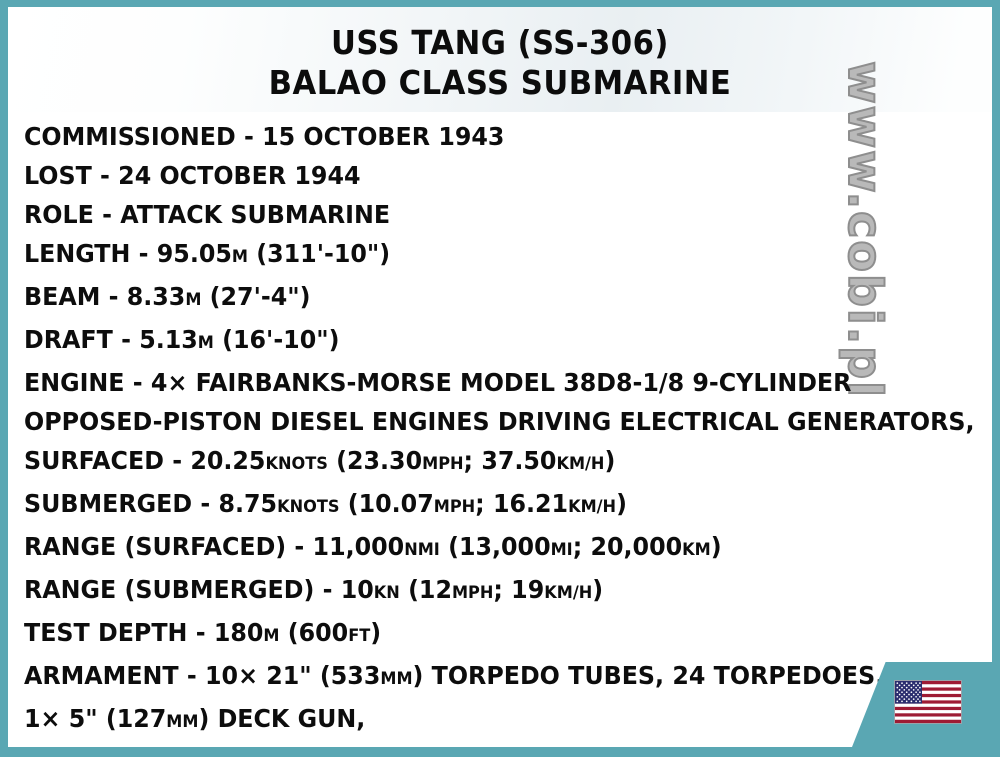 The image size is (1000, 757). Describe the element at coordinates (195, 718) in the screenshot. I see `spec-line-armament-2: 1× 5" (127MM) DECK GUN,` at that location.